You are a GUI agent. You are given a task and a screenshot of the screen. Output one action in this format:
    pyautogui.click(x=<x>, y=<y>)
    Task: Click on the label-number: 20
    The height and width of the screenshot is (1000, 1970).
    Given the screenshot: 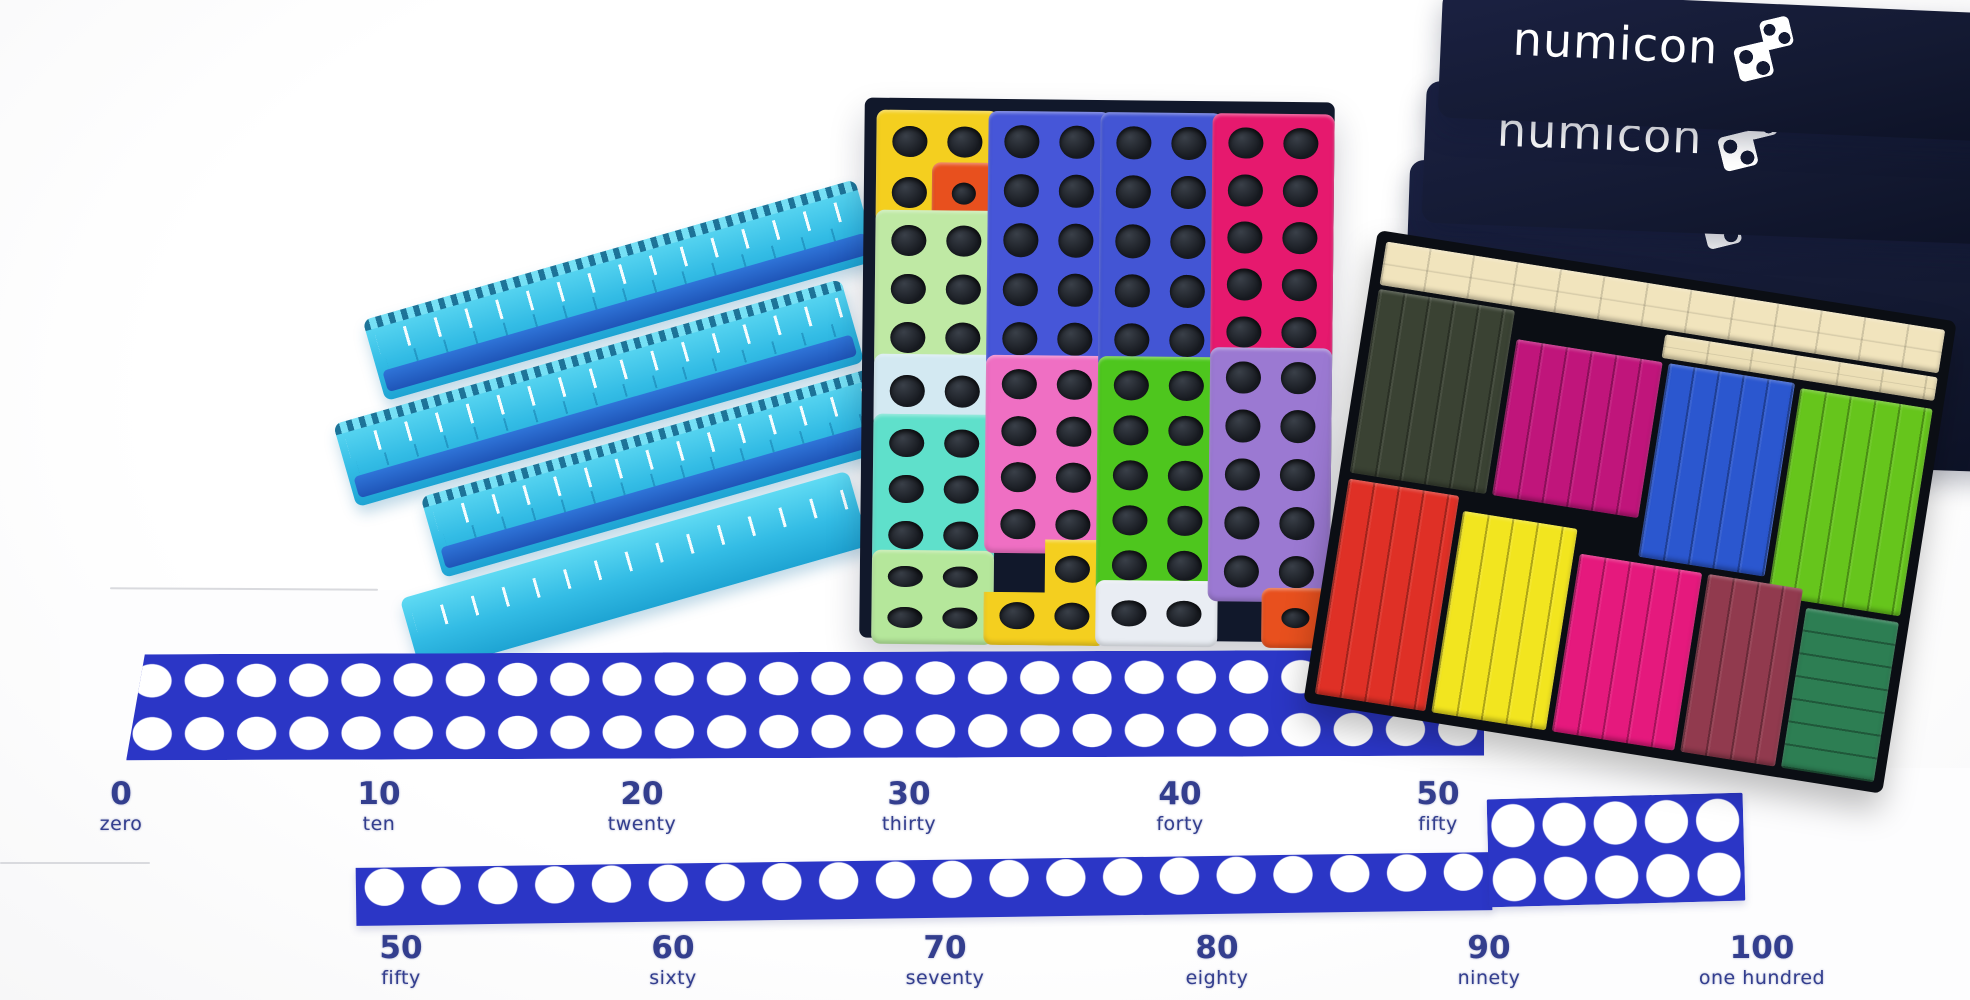 What is the action you would take?
    pyautogui.click(x=642, y=794)
    